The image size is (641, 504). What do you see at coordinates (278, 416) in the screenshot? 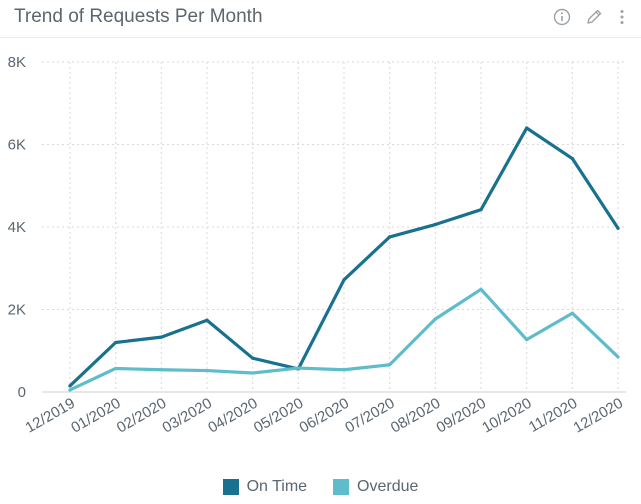
I see `x-tick-label: 05/2020` at bounding box center [278, 416].